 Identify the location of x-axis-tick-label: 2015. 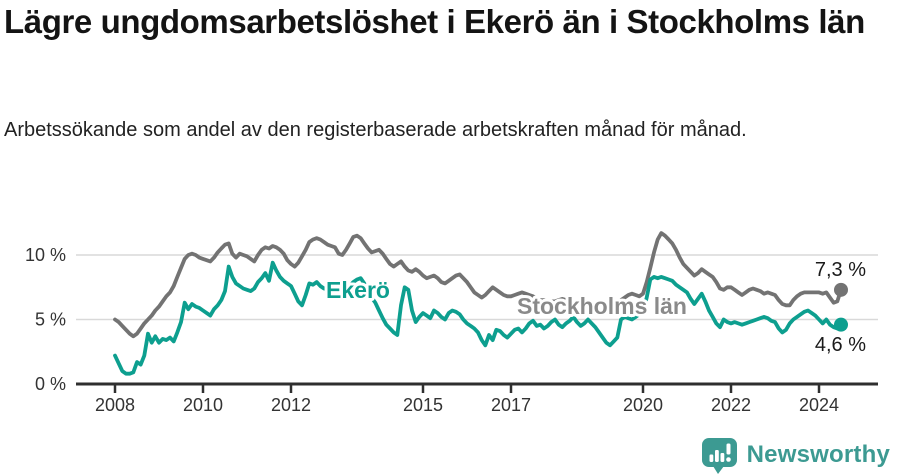
(423, 405).